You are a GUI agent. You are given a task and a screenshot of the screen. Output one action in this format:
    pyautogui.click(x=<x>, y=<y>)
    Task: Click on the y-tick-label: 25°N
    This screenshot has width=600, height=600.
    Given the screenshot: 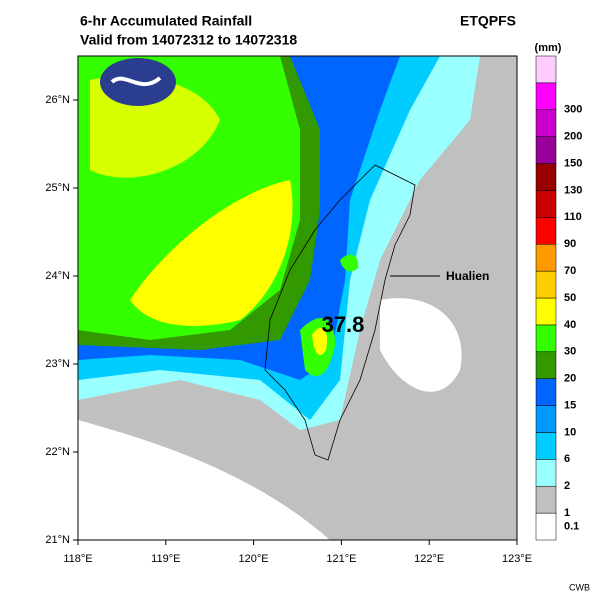 What is the action you would take?
    pyautogui.click(x=57, y=188)
    